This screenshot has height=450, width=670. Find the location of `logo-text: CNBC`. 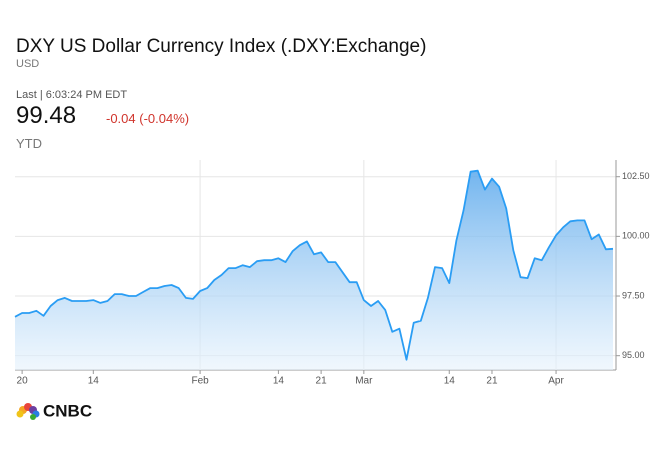

logo-text: CNBC is located at coordinates (67, 410).